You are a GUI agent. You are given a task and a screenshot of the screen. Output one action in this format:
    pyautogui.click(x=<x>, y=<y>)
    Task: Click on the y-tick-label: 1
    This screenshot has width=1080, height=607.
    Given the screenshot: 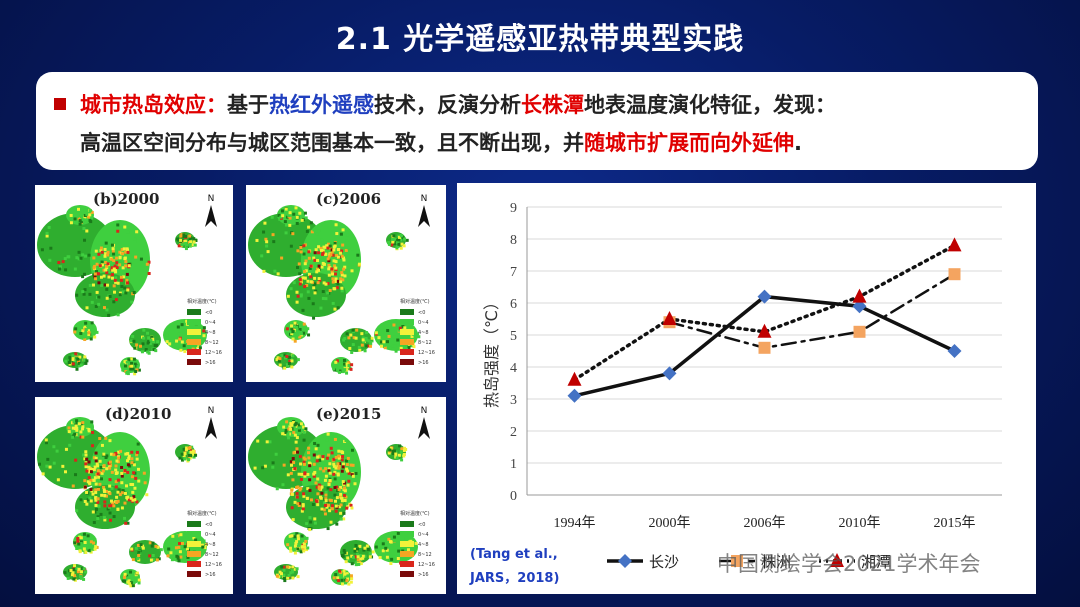 What is the action you would take?
    pyautogui.click(x=513, y=464)
    